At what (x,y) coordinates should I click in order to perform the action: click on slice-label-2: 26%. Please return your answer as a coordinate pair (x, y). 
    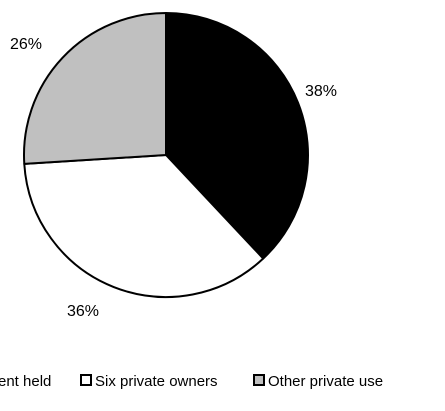
    Looking at the image, I should click on (26, 44).